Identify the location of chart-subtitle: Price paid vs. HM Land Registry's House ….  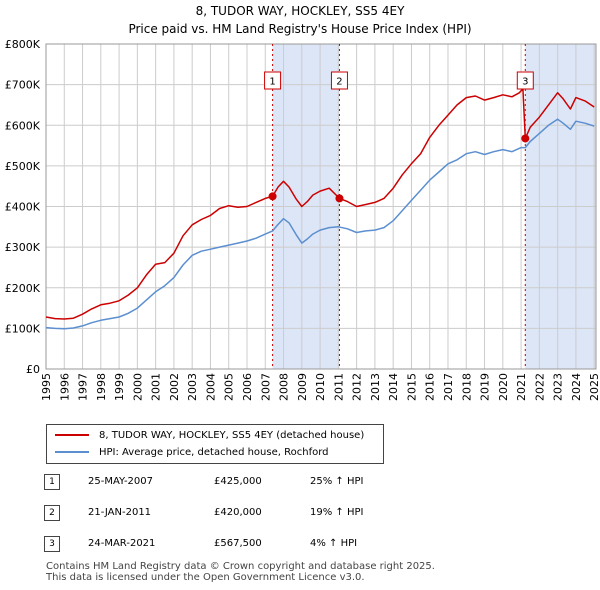
(300, 29).